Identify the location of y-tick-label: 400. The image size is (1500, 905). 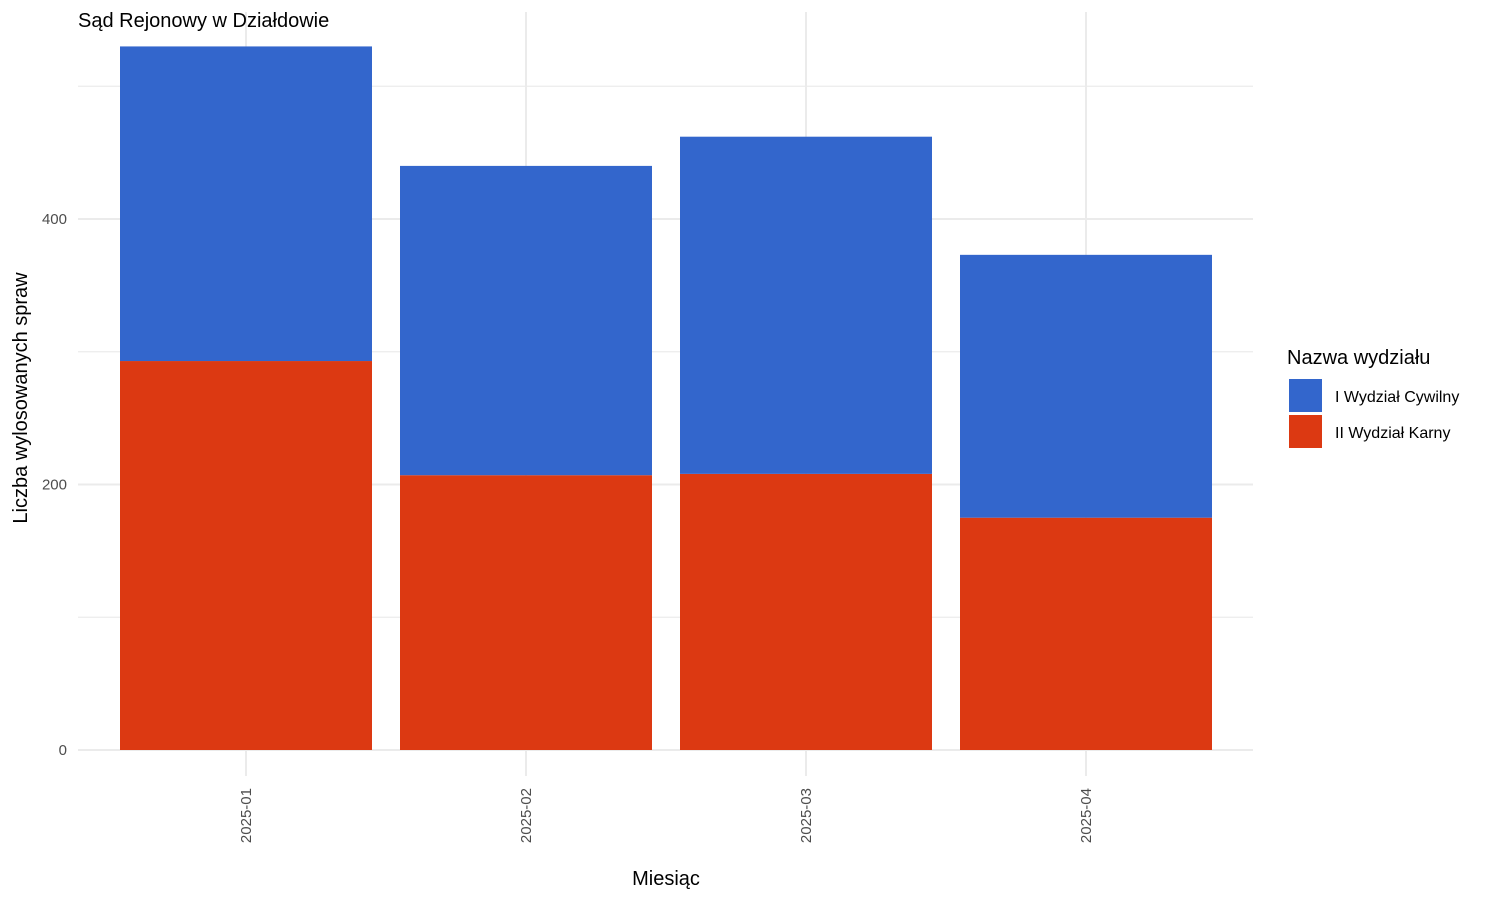
(54, 219).